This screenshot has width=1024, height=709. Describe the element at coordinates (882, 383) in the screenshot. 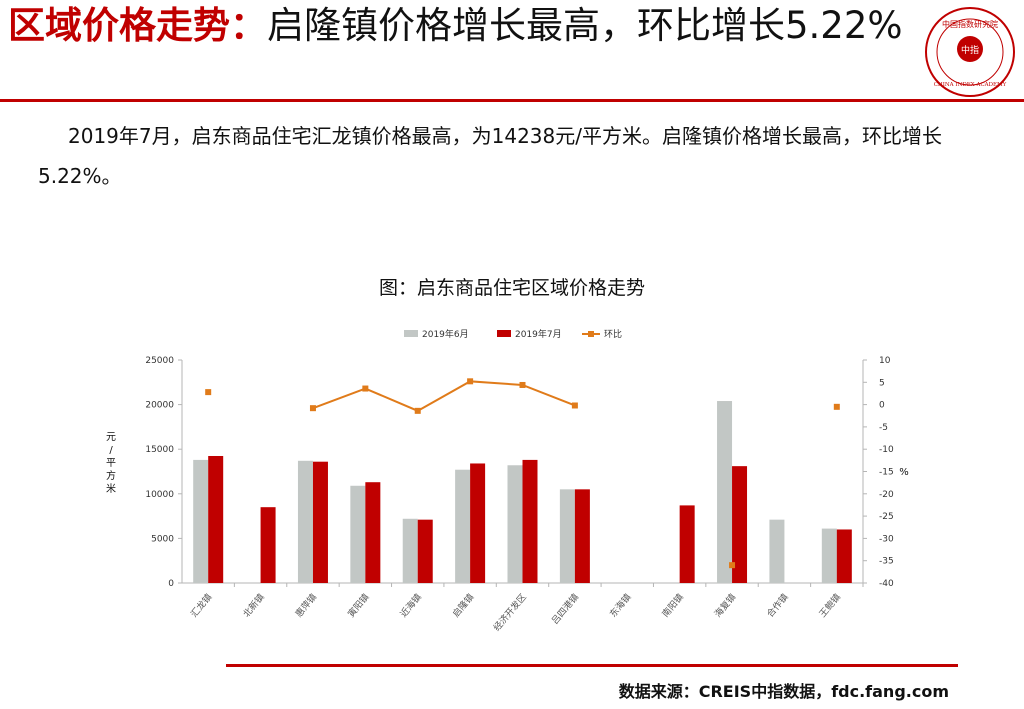

I see `y2-tick-label: 5` at that location.